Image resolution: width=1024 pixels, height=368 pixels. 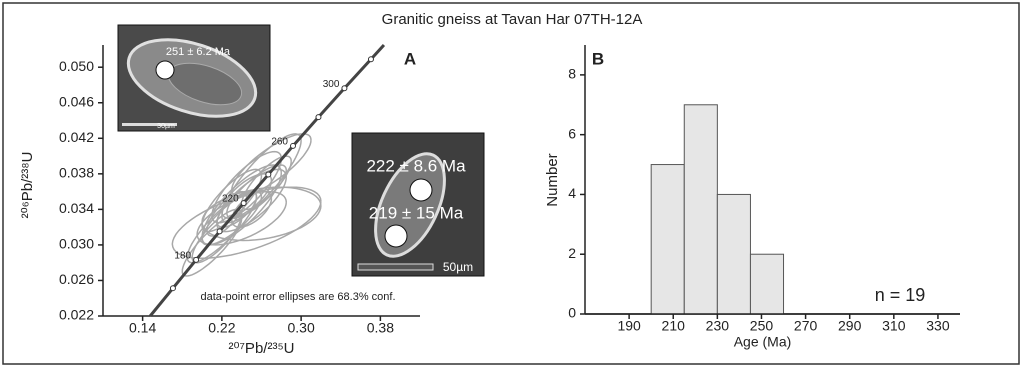 What do you see at coordinates (572, 74) in the screenshot?
I see `y-tick-label: 8` at bounding box center [572, 74].